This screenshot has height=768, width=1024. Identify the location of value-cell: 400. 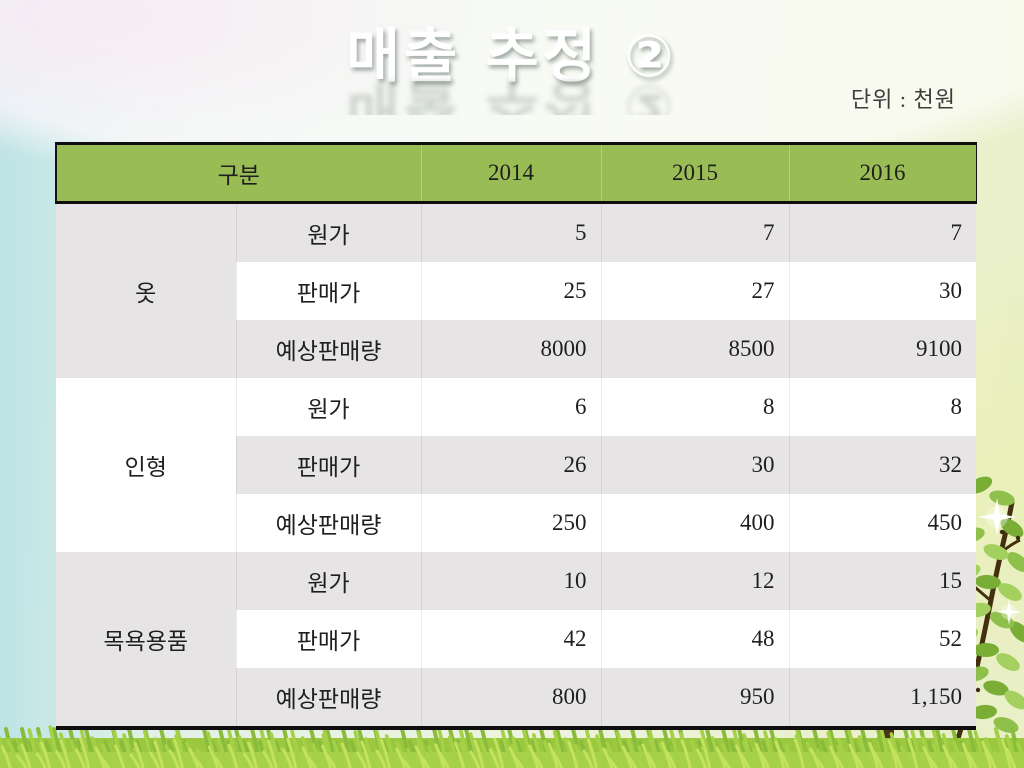
(695, 523).